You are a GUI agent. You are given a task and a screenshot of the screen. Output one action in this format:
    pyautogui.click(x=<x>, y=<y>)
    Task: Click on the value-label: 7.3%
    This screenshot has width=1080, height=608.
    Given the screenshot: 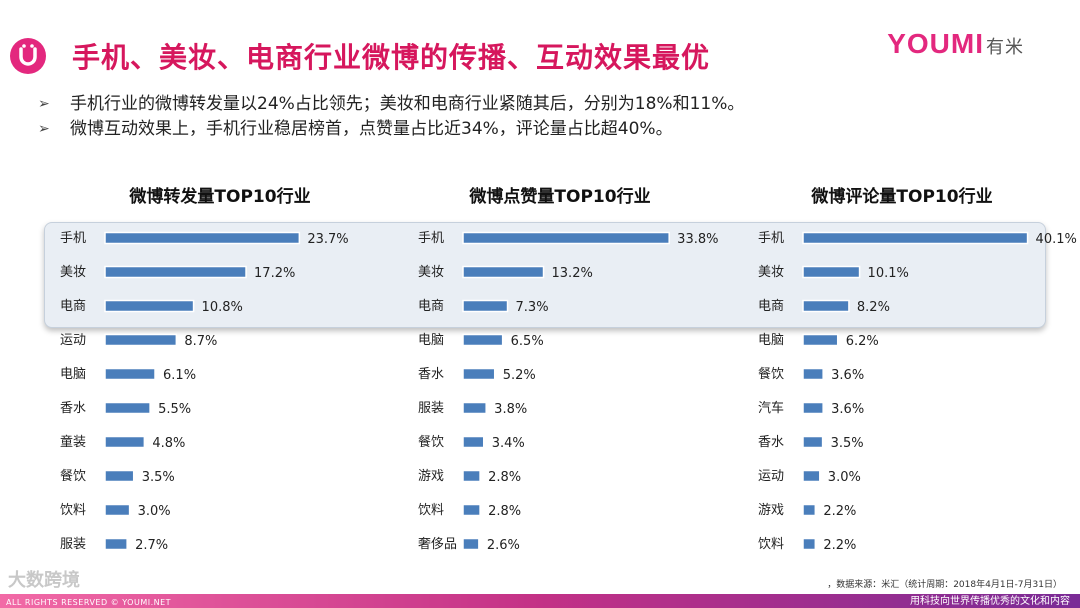 What is the action you would take?
    pyautogui.click(x=532, y=307)
    